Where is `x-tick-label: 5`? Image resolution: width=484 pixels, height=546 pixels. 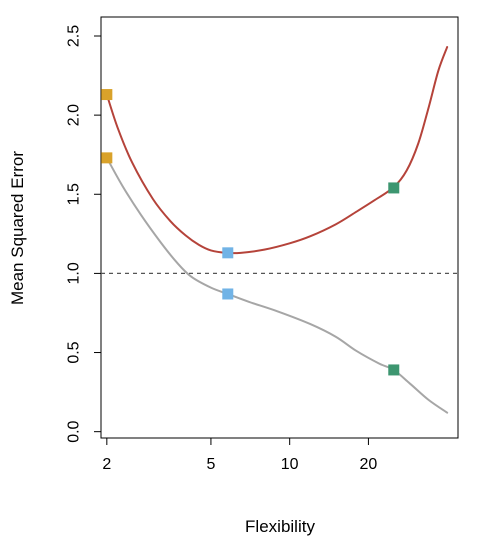 x-tick-label: 5 is located at coordinates (210, 464).